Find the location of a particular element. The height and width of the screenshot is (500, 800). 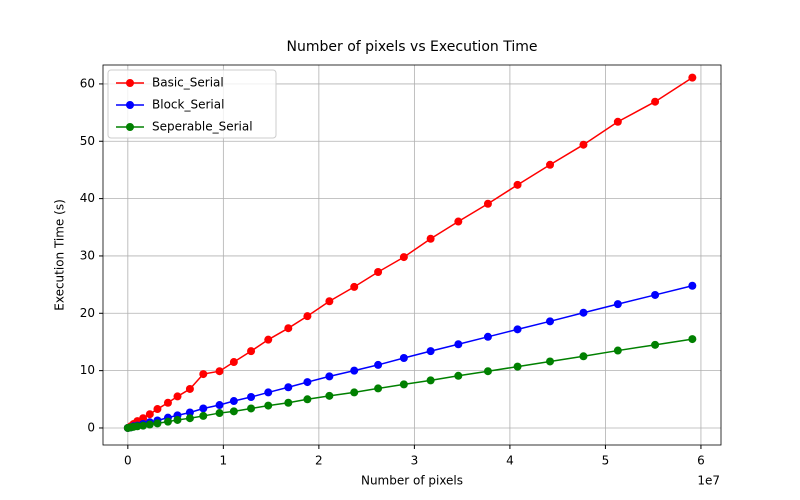

y-tick-label: 10 is located at coordinates (87, 370).